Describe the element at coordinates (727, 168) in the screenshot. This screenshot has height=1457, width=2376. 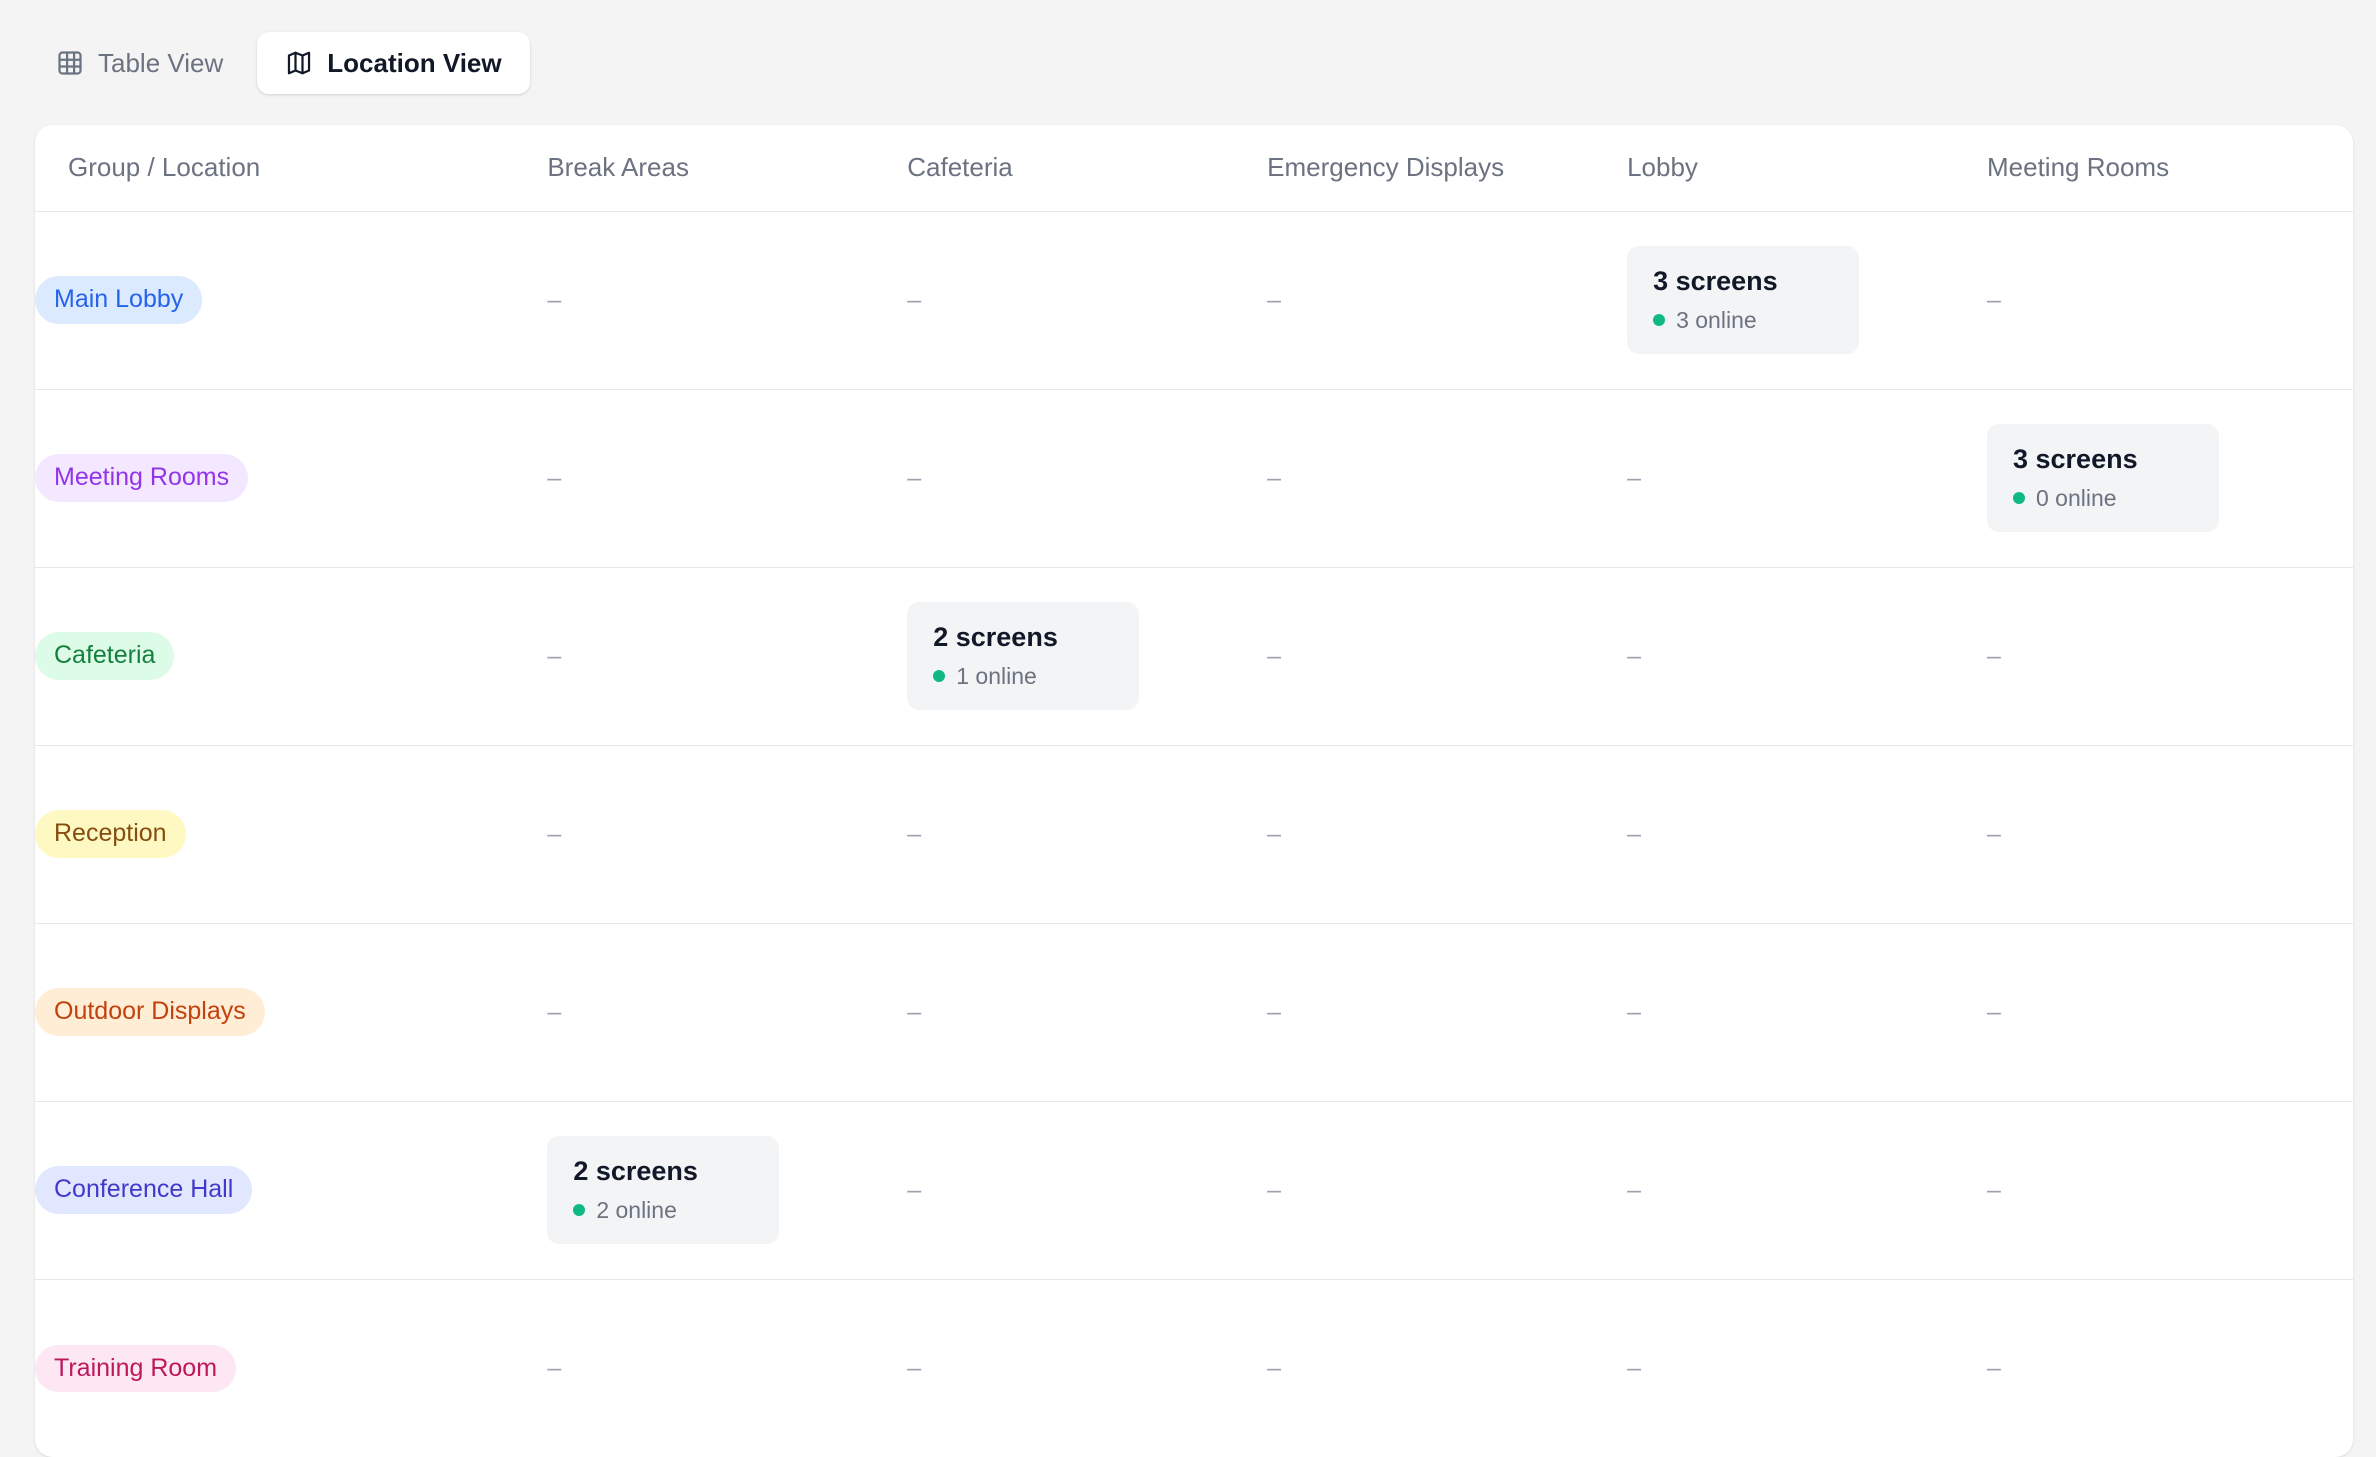
I see `column-header-break-areas: Break Areas` at that location.